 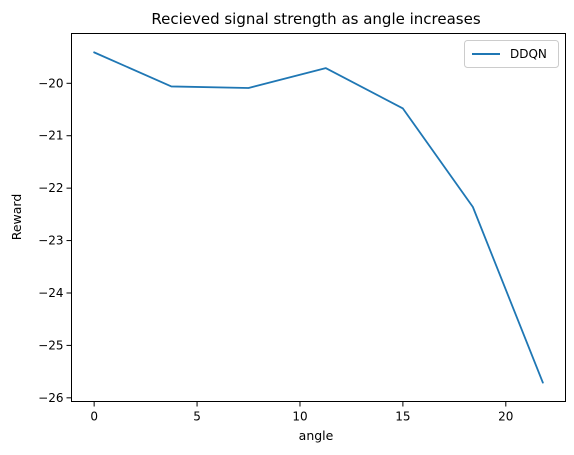 I want to click on legend-box, so click(x=511, y=54).